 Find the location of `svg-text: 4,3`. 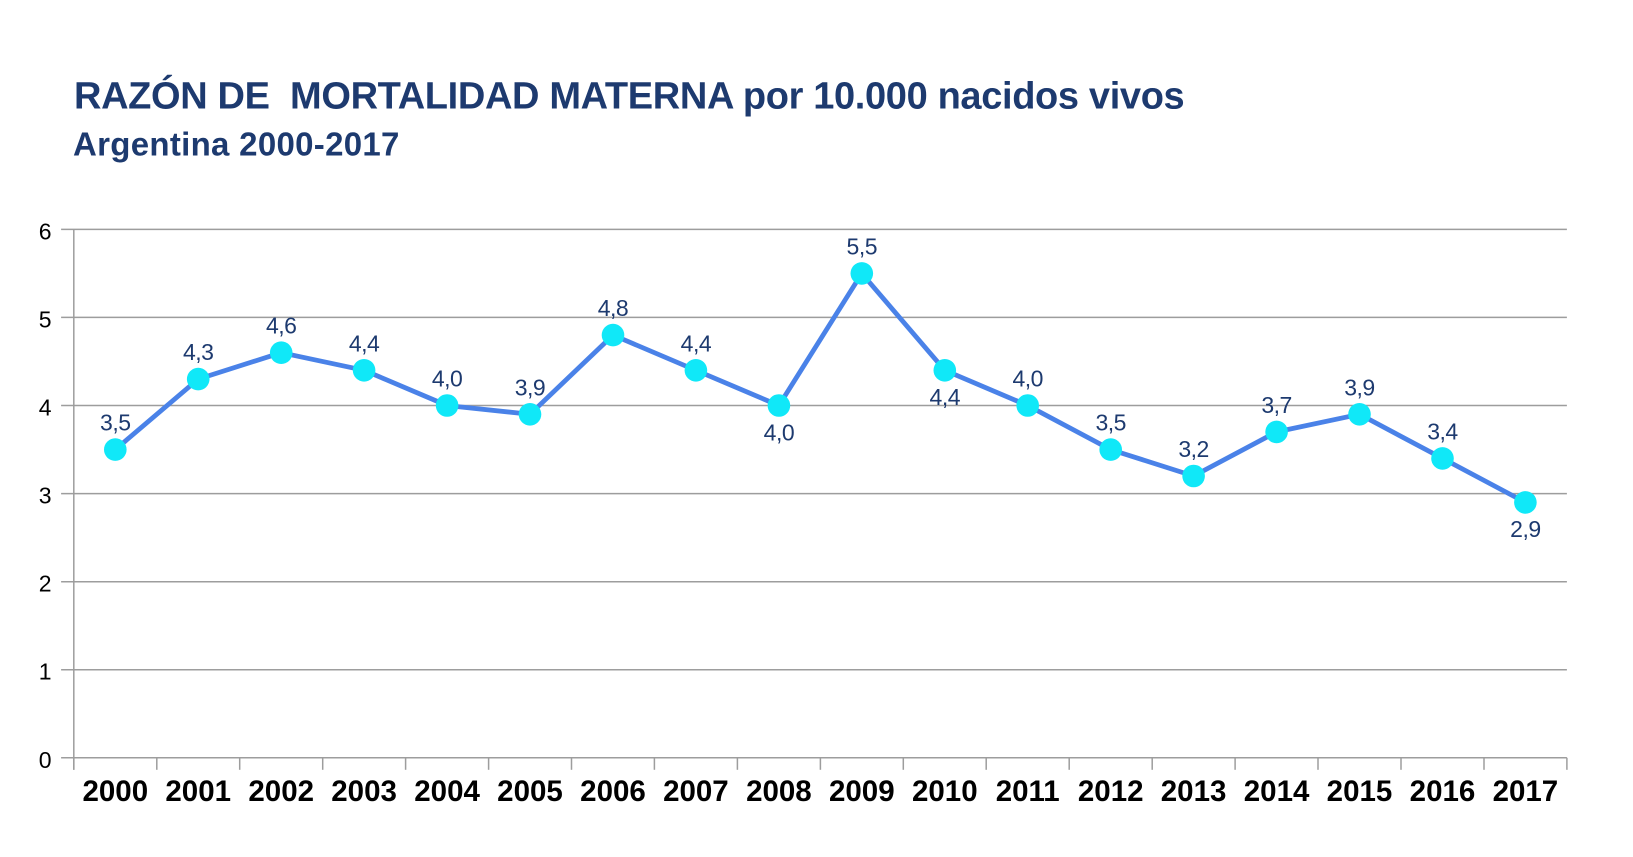

svg-text: 4,3 is located at coordinates (198, 352).